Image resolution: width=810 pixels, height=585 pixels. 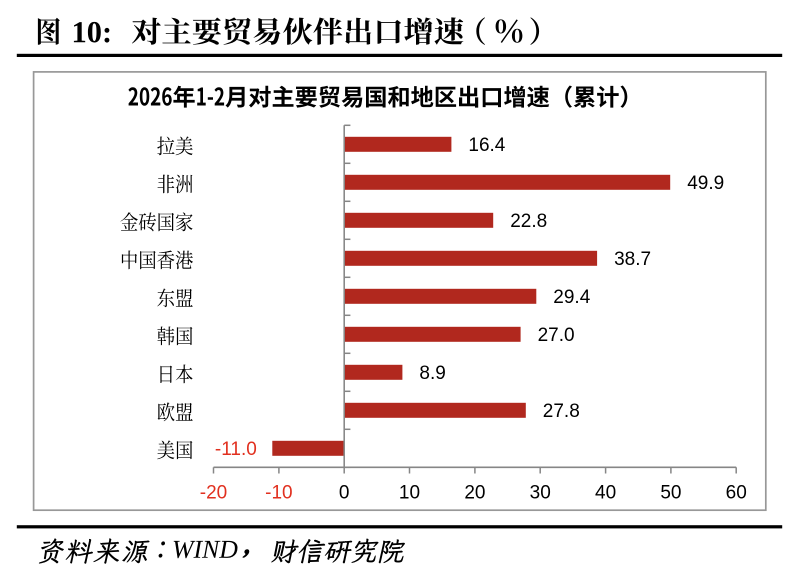 What do you see at coordinates (486, 145) in the screenshot?
I see `svg-text: 16.4` at bounding box center [486, 145].